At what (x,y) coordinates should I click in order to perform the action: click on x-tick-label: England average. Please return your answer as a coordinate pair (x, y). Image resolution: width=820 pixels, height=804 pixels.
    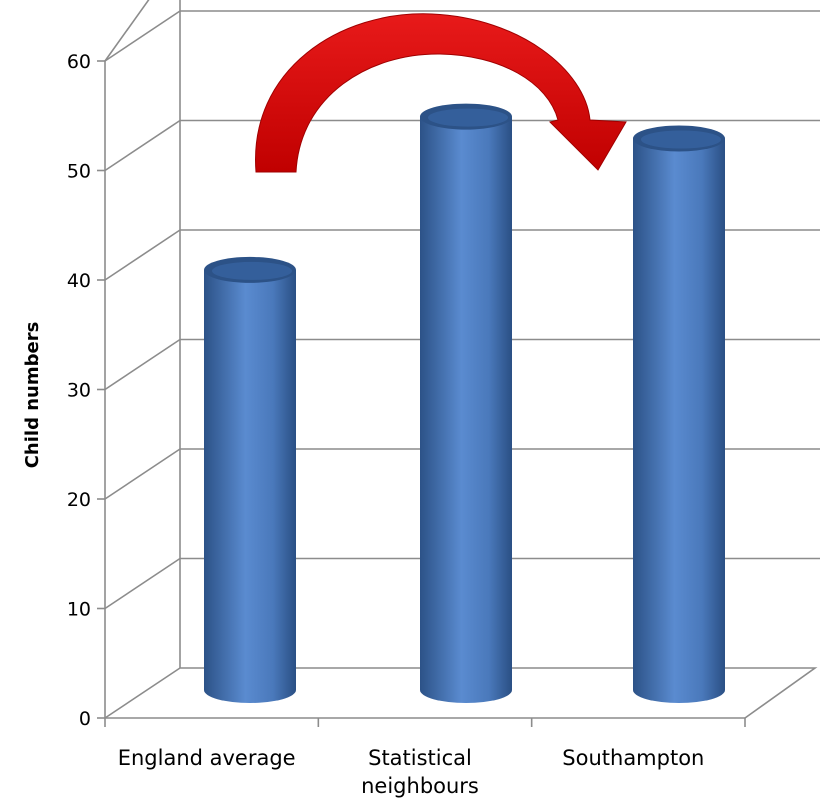
    Looking at the image, I should click on (207, 758).